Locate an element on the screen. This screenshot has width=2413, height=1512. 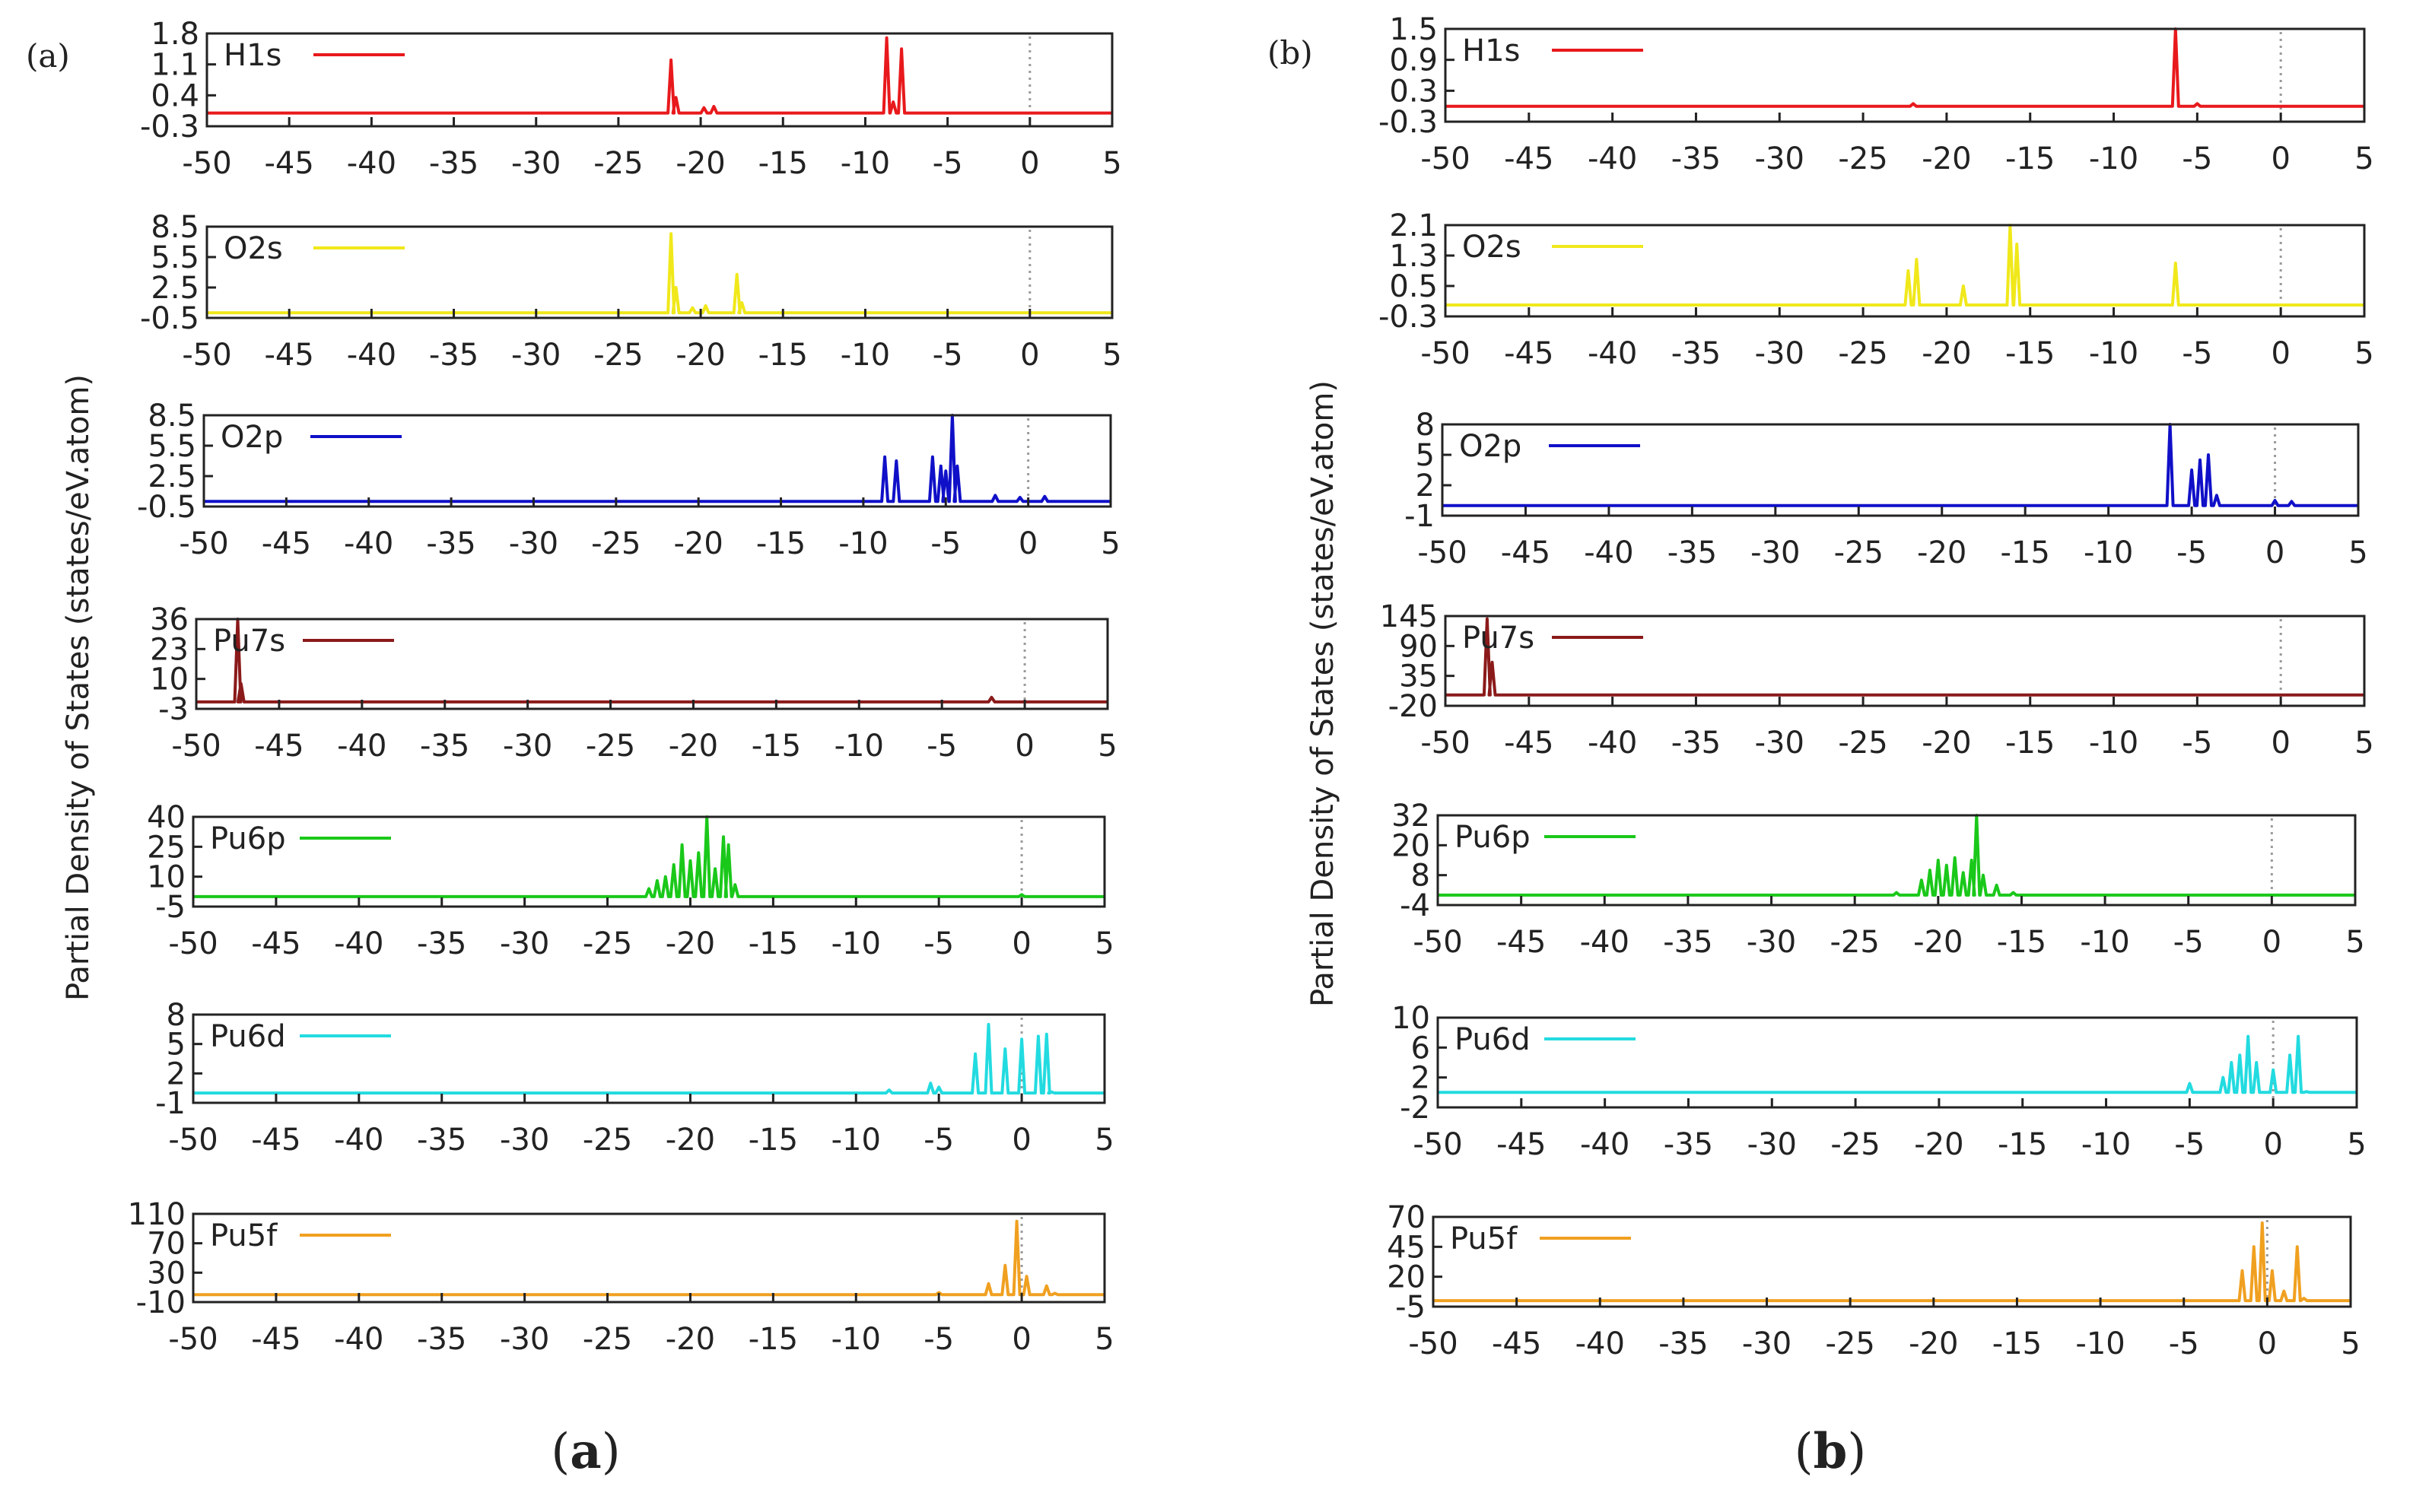
panel-b-pu6d-x-tick-label: -50 is located at coordinates (1437, 1144).